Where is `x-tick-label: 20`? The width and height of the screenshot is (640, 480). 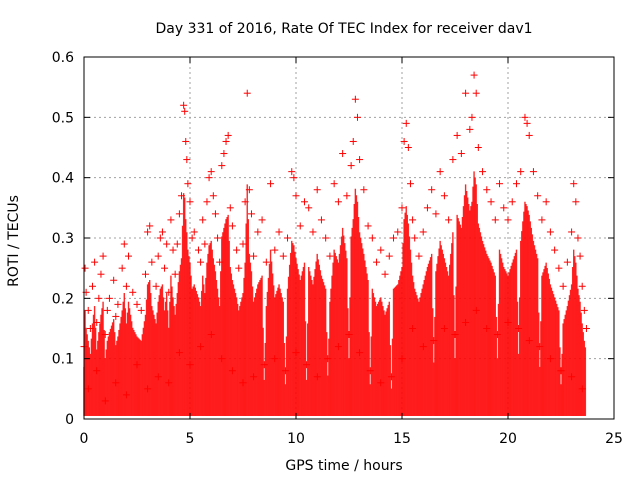
x-tick-label: 20 is located at coordinates (508, 439).